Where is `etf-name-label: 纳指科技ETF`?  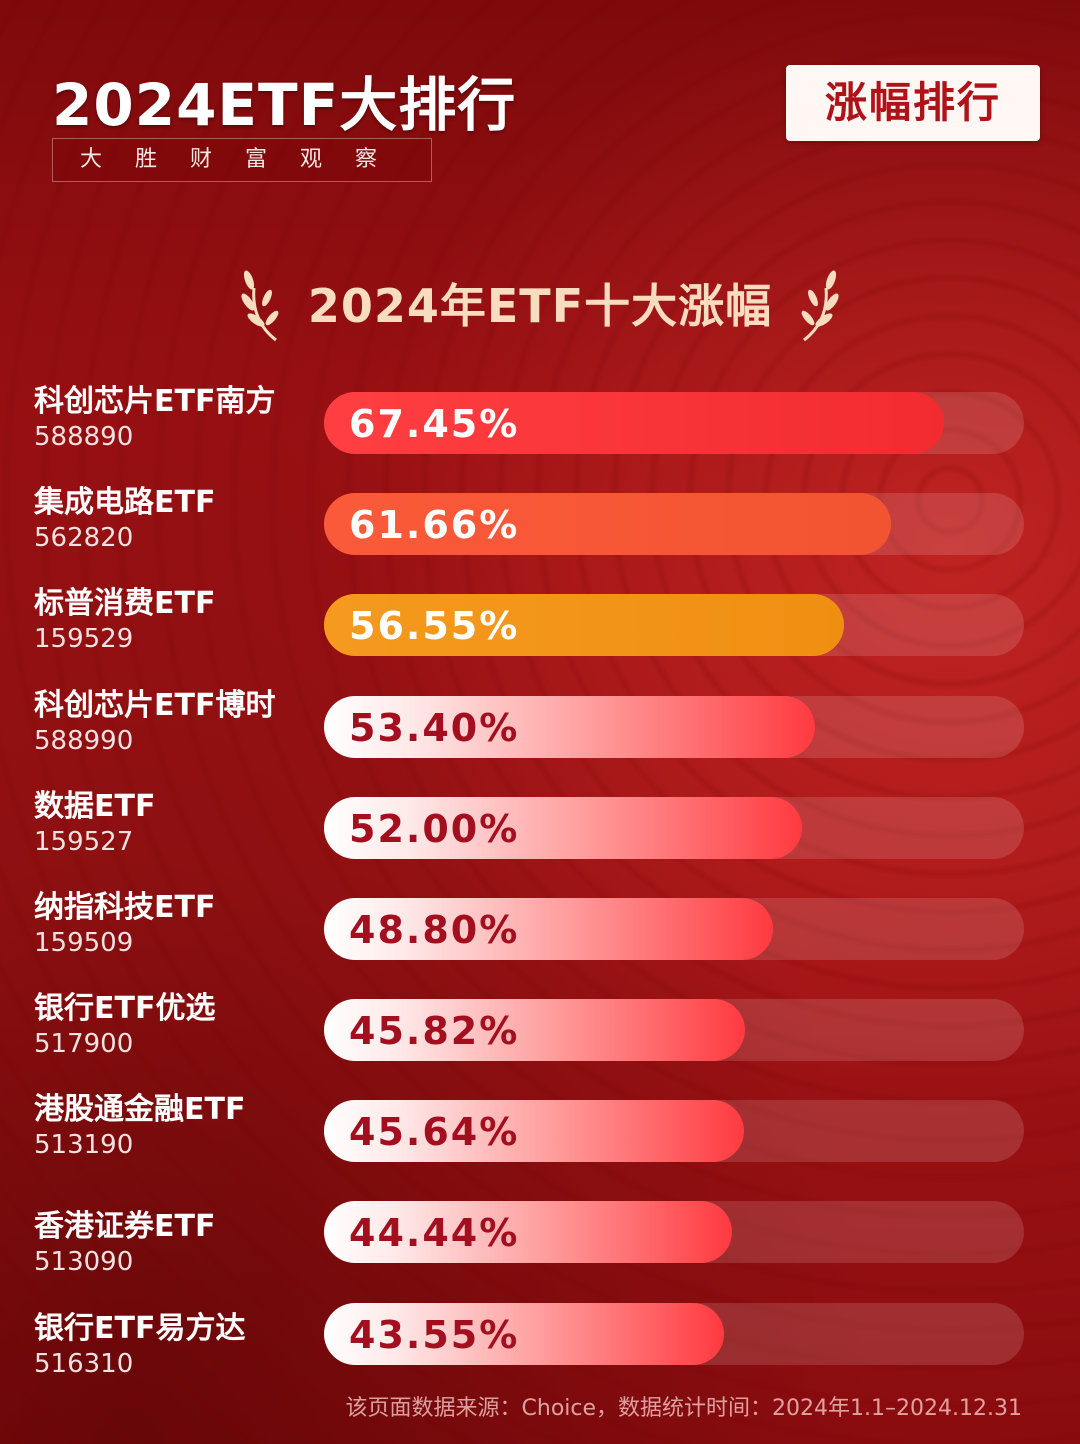 etf-name-label: 纳指科技ETF is located at coordinates (125, 907).